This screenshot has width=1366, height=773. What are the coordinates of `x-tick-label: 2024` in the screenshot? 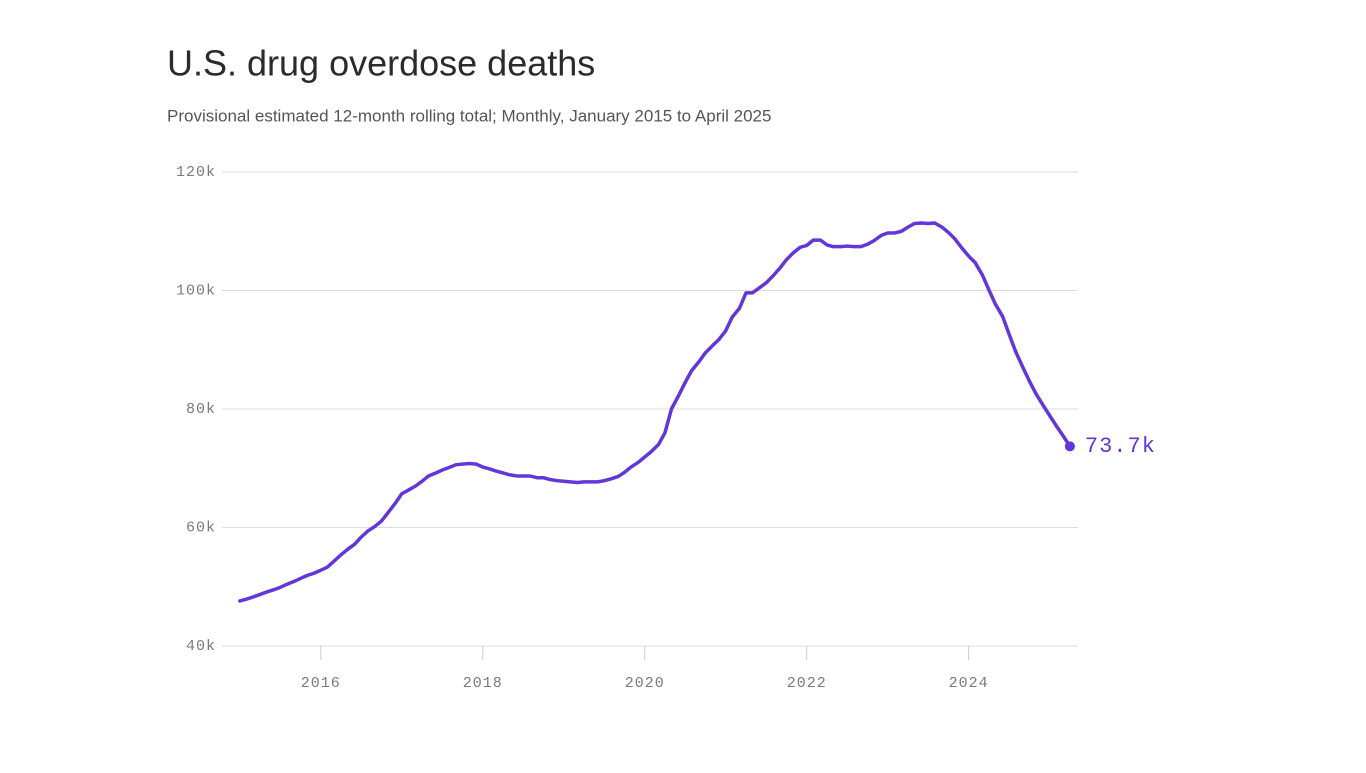 It's located at (969, 683).